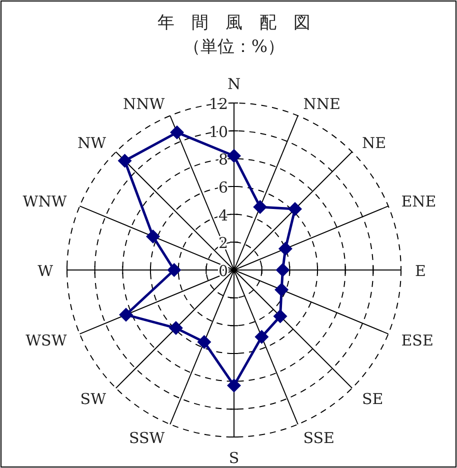  What do you see at coordinates (374, 143) in the screenshot?
I see `spoke-label: NE` at bounding box center [374, 143].